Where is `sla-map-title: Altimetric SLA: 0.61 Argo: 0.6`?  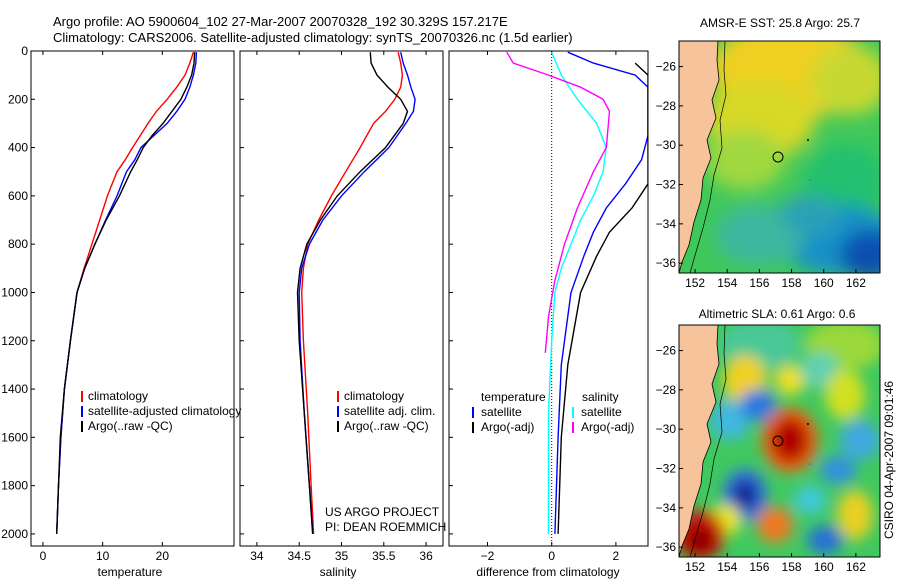 sla-map-title: Altimetric SLA: 0.61 Argo: 0.6 is located at coordinates (777, 314).